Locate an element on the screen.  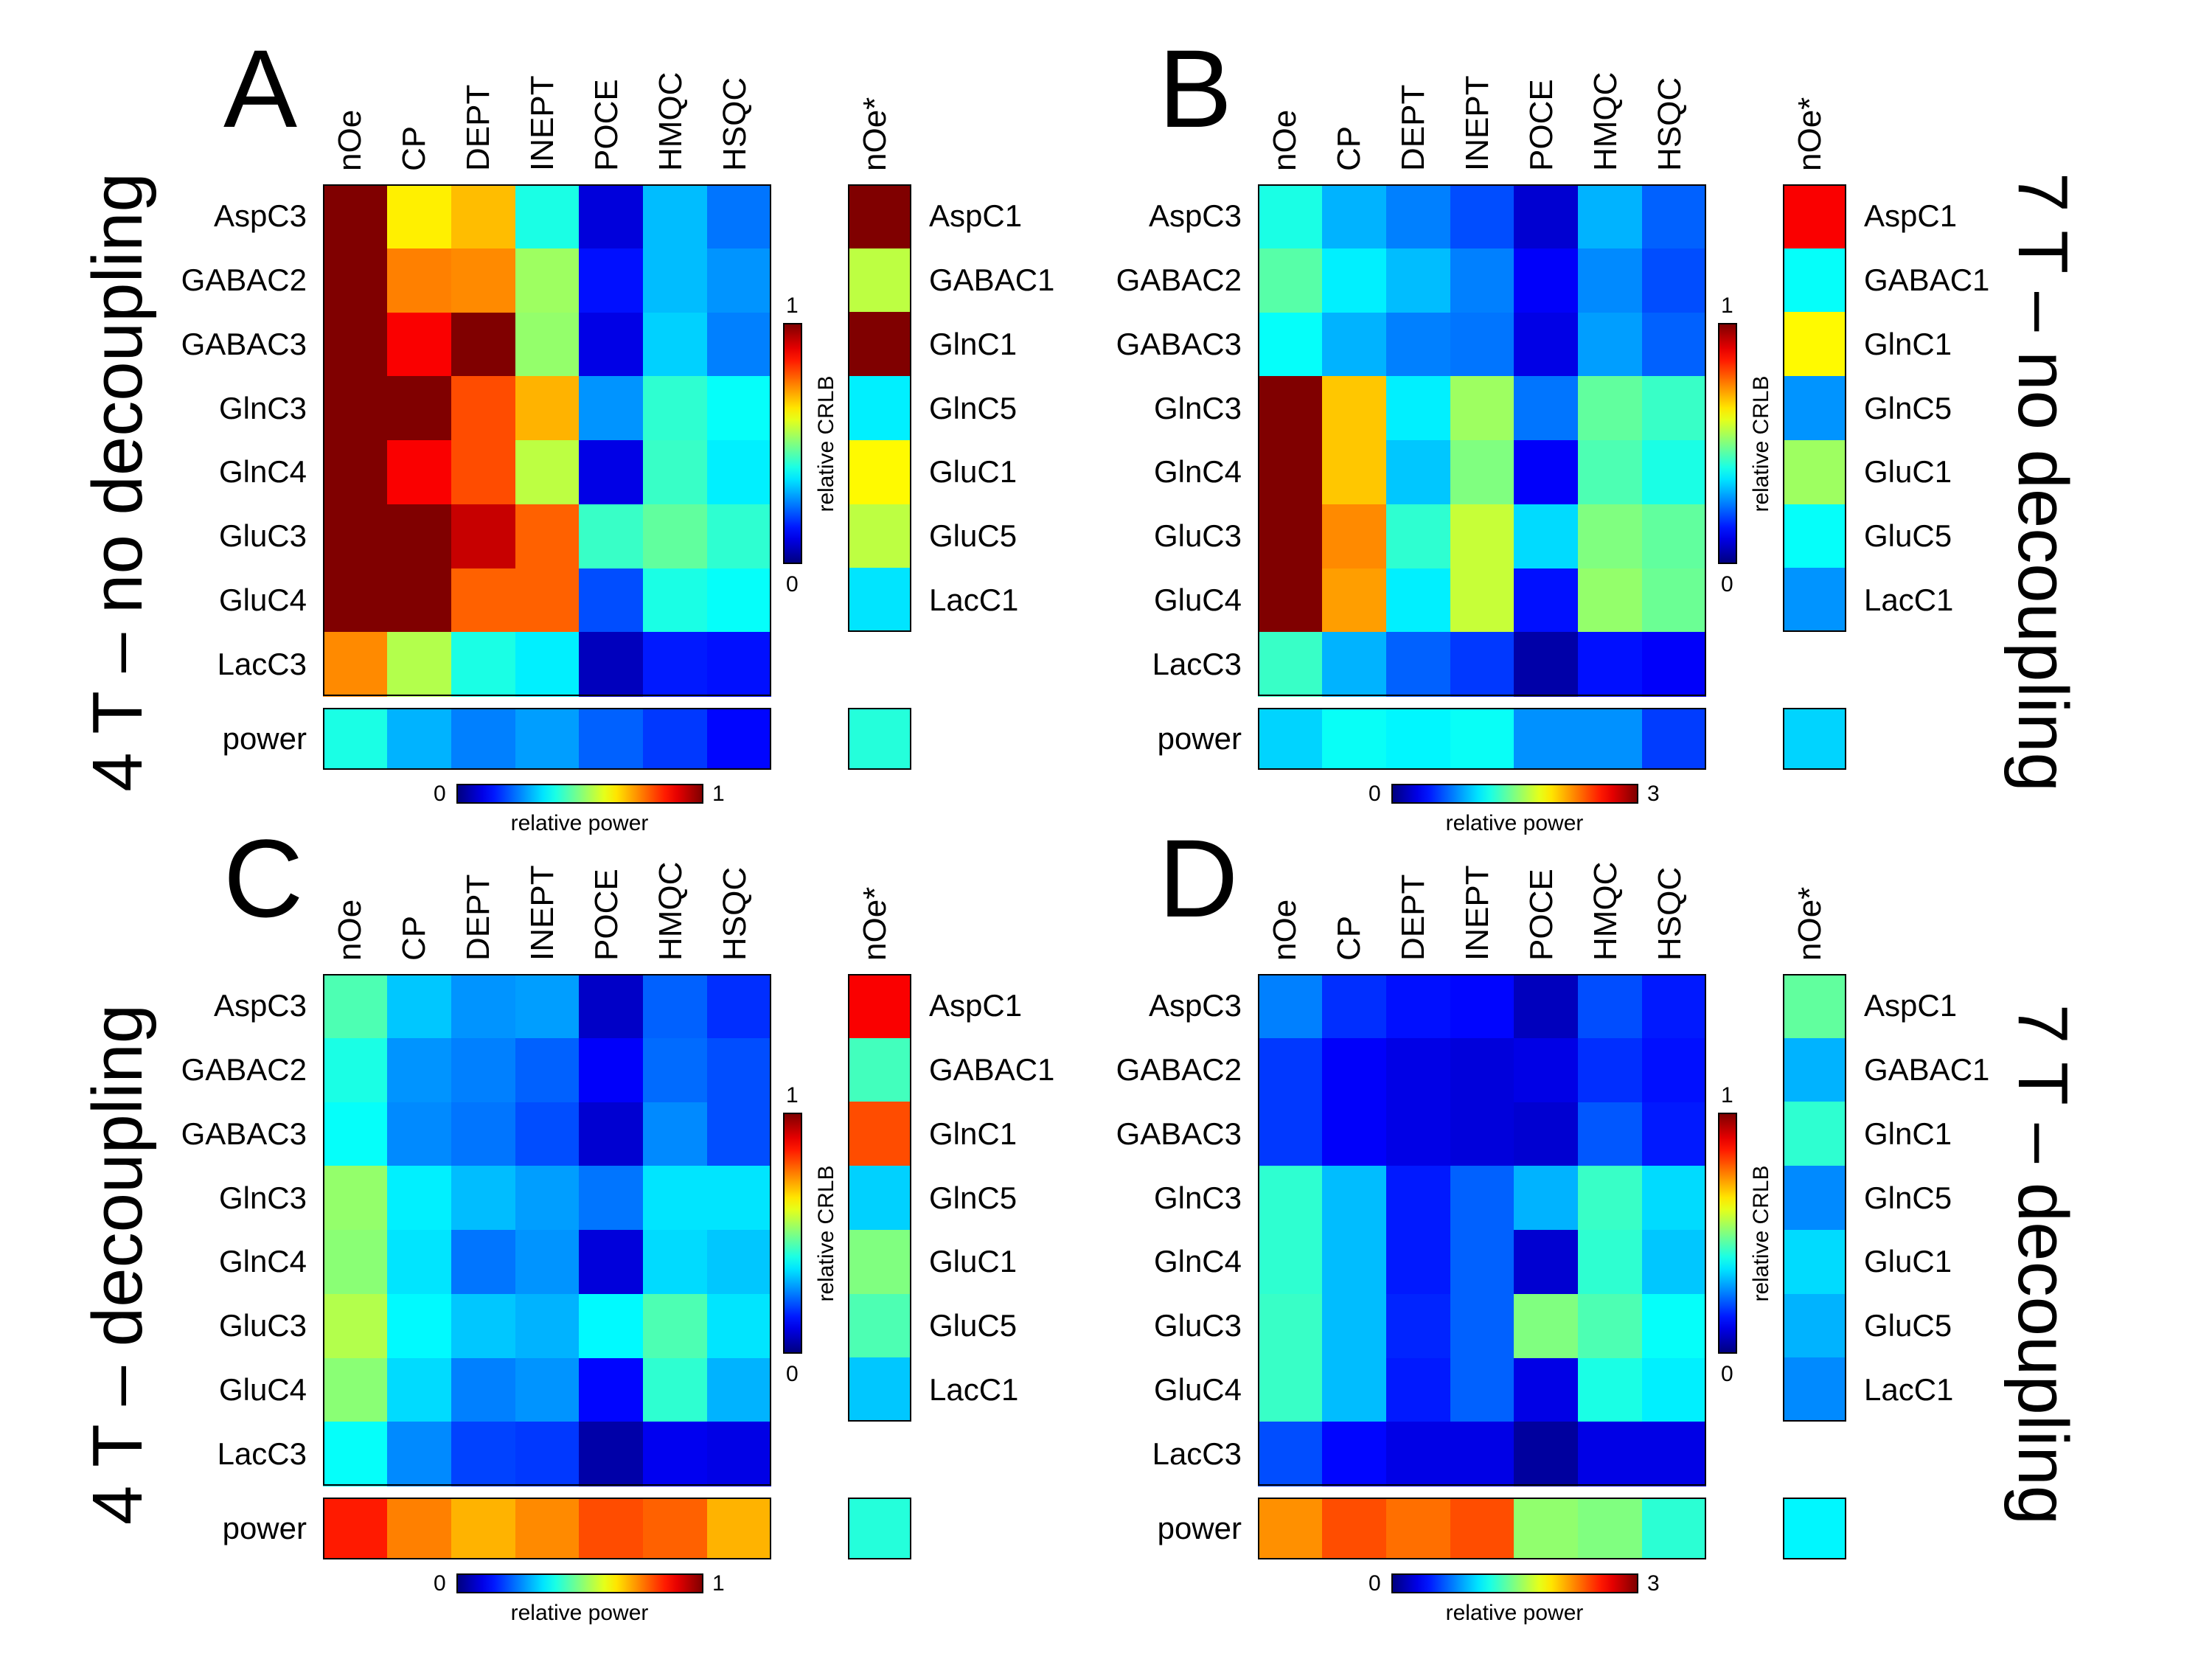
column-label: nOe is located at coordinates (350, 140).